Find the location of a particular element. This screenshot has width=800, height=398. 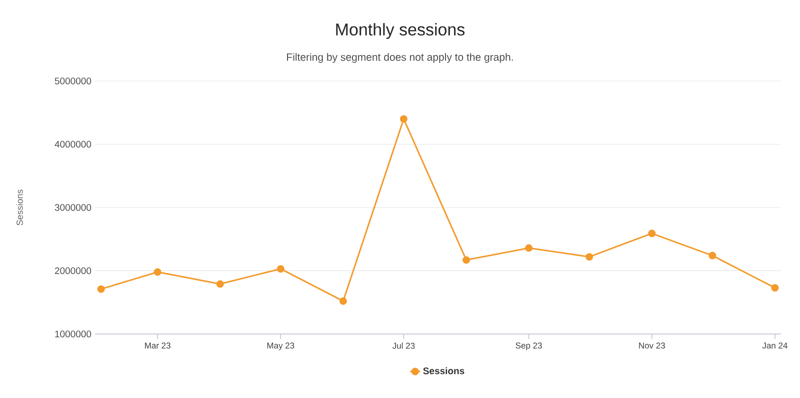

x-tick-label: Jul 23 is located at coordinates (403, 345).